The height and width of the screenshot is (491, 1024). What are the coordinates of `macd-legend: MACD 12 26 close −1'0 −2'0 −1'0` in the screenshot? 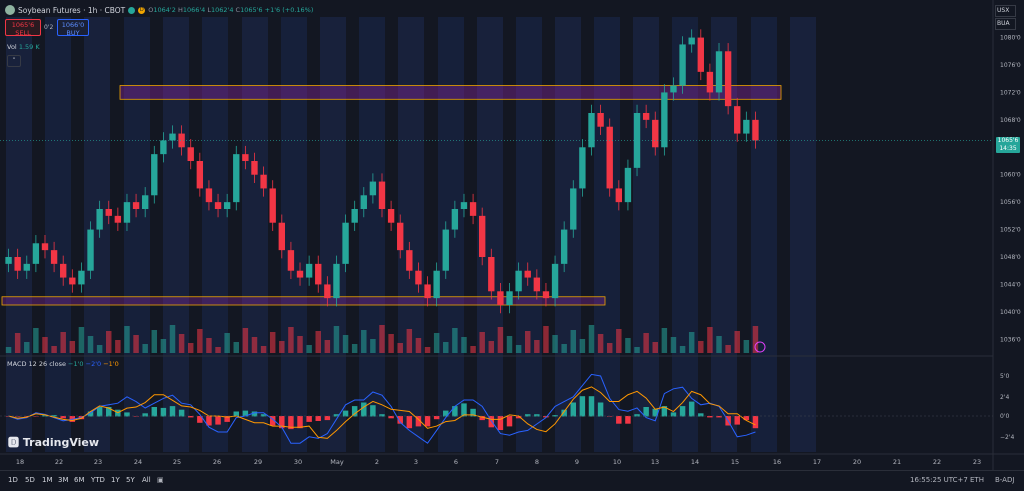 It's located at (63, 364).